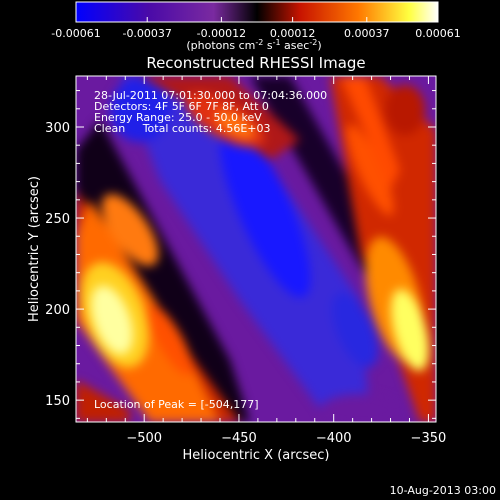  What do you see at coordinates (144, 438) in the screenshot?
I see `x-tick-label: −500` at bounding box center [144, 438].